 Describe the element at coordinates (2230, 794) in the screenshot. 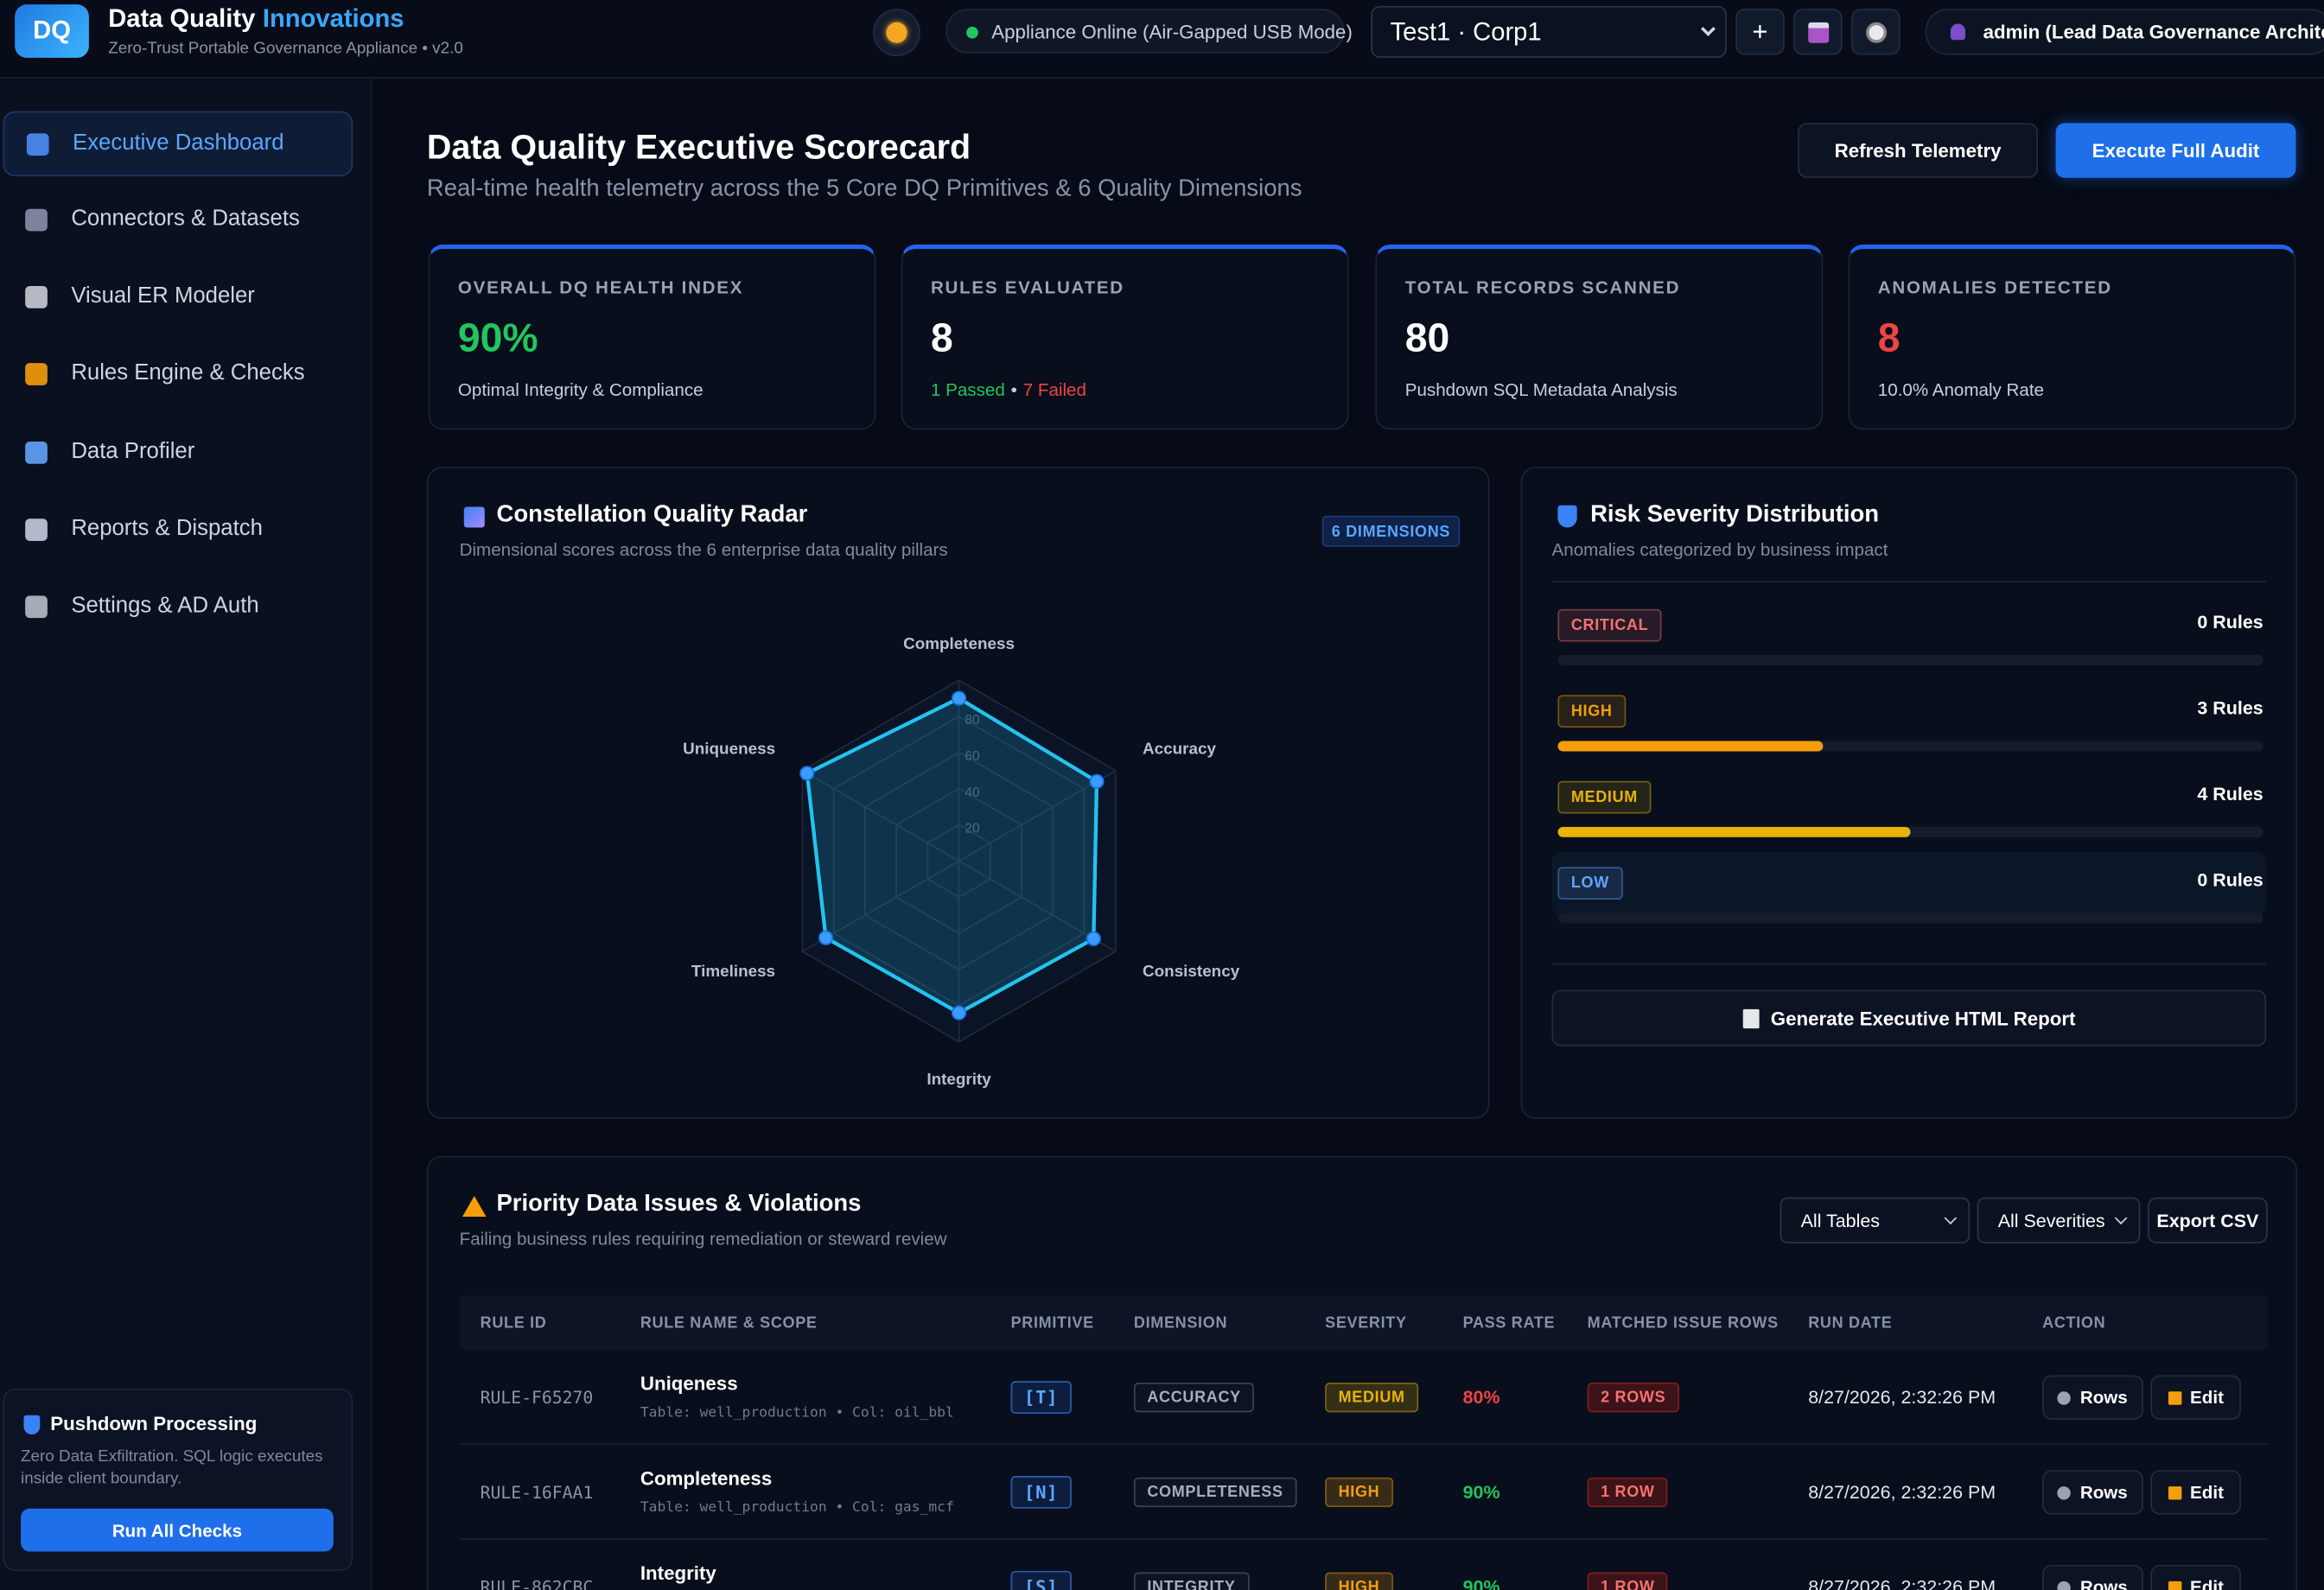

I see `risk-count: 4 Rules` at that location.